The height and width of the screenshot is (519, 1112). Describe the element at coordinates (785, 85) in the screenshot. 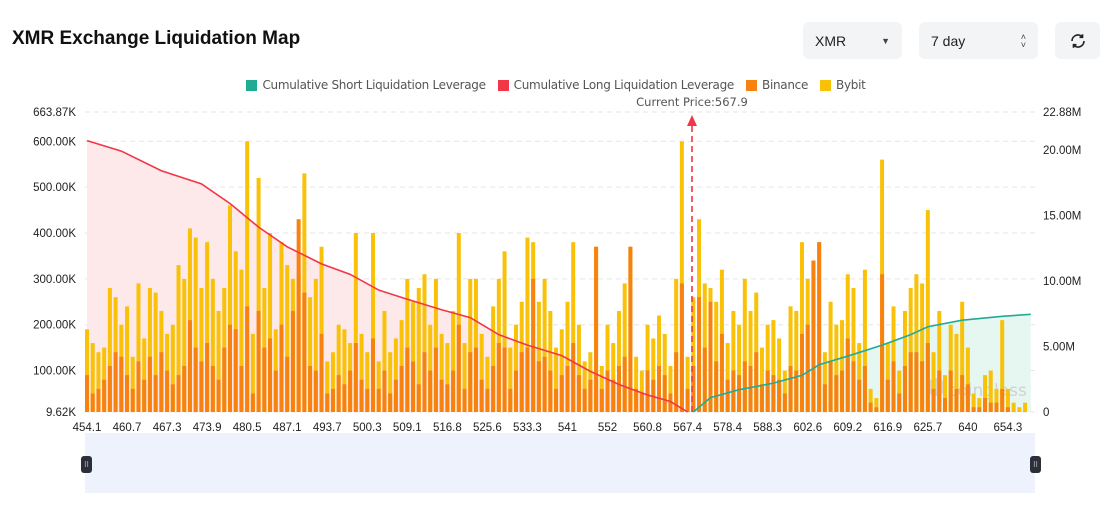

I see `legend-label: Binance` at that location.